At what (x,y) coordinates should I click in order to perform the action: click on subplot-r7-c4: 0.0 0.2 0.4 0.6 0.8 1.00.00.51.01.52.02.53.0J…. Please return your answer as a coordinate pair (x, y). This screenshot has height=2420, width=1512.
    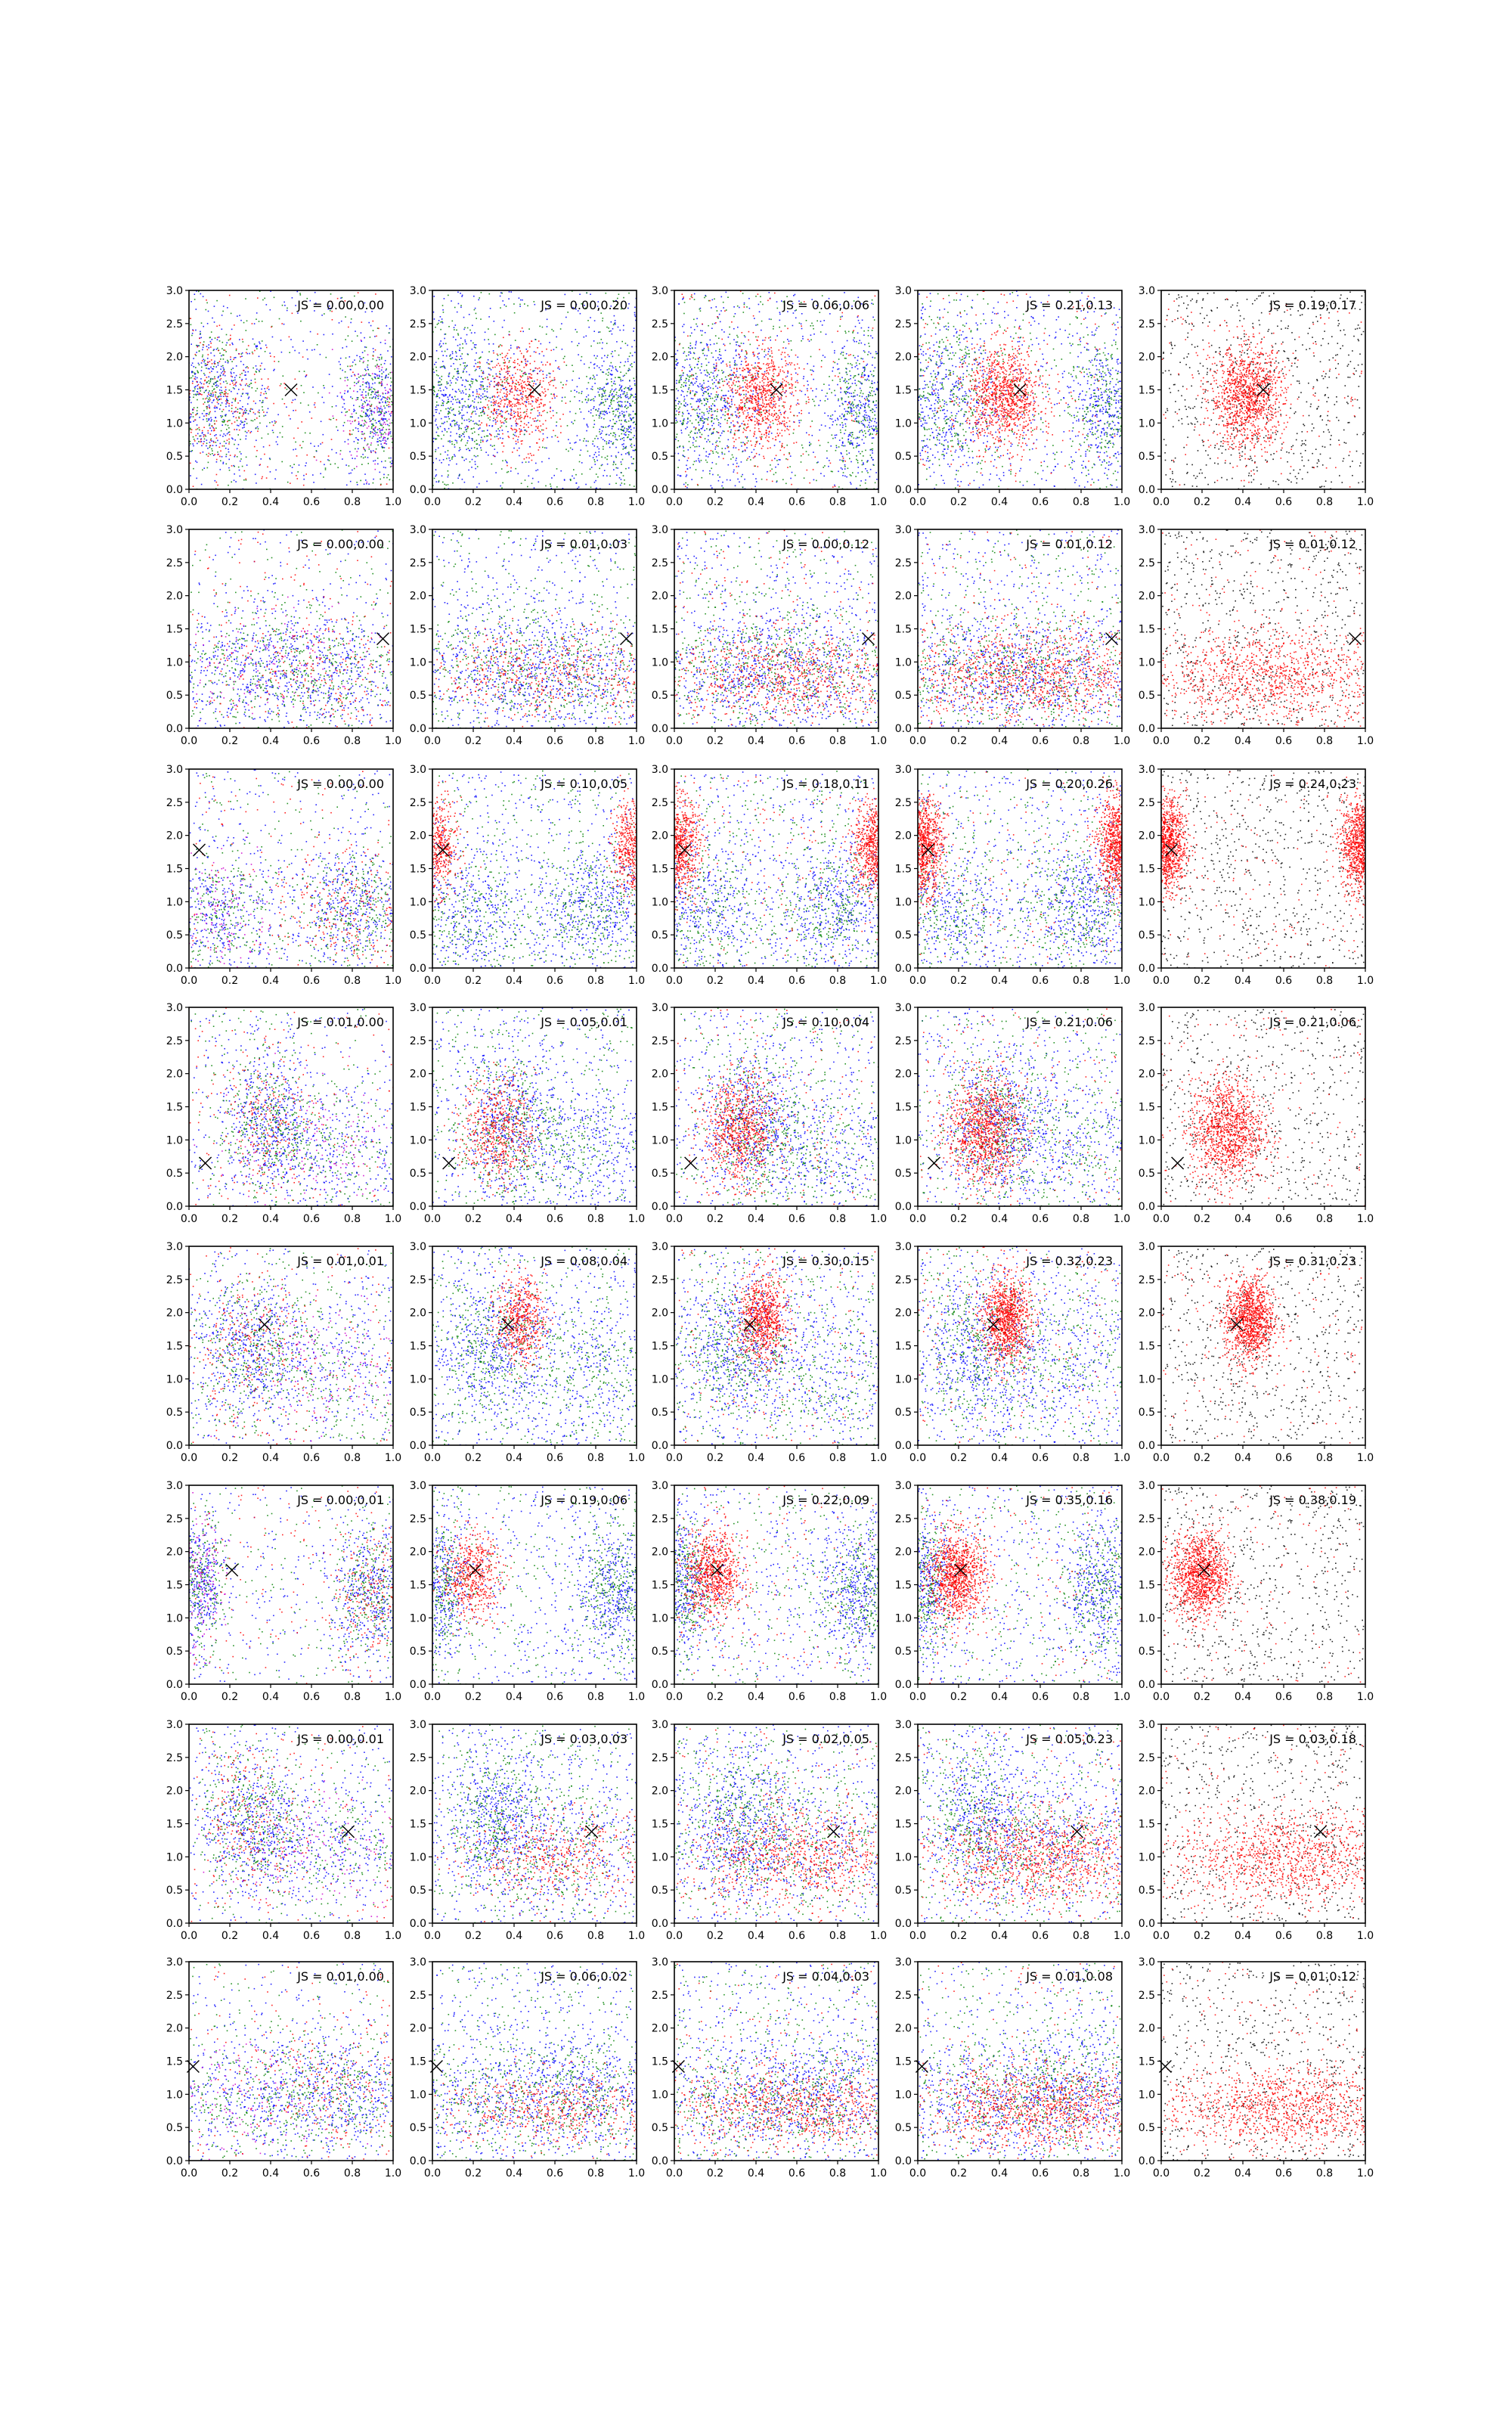
    Looking at the image, I should click on (1058, 1830).